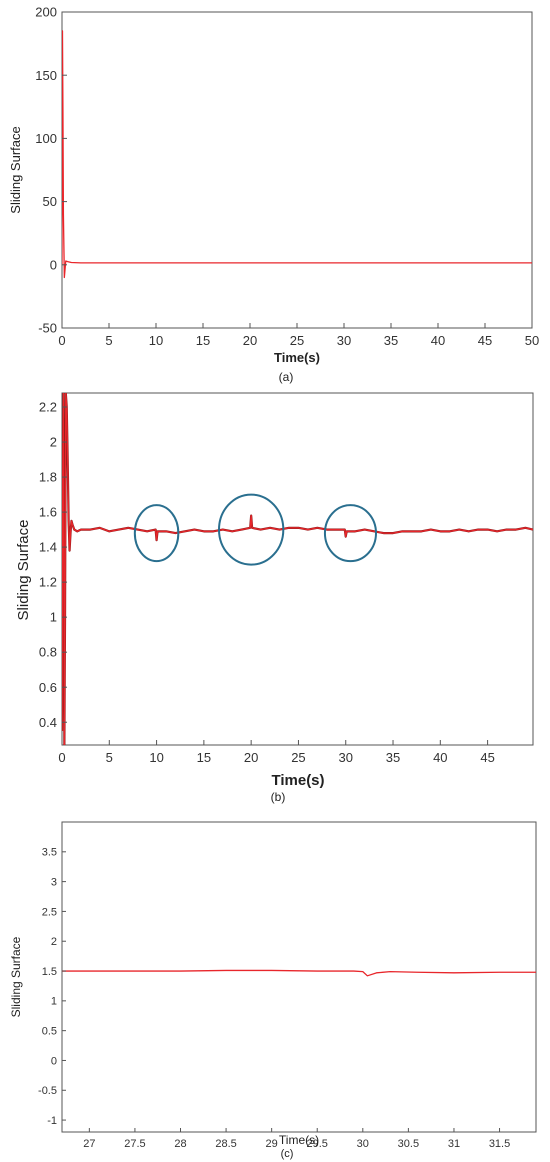 This screenshot has height=1162, width=550. Describe the element at coordinates (363, 1144) in the screenshot. I see `panel-c-x-tick-label: 30` at that location.